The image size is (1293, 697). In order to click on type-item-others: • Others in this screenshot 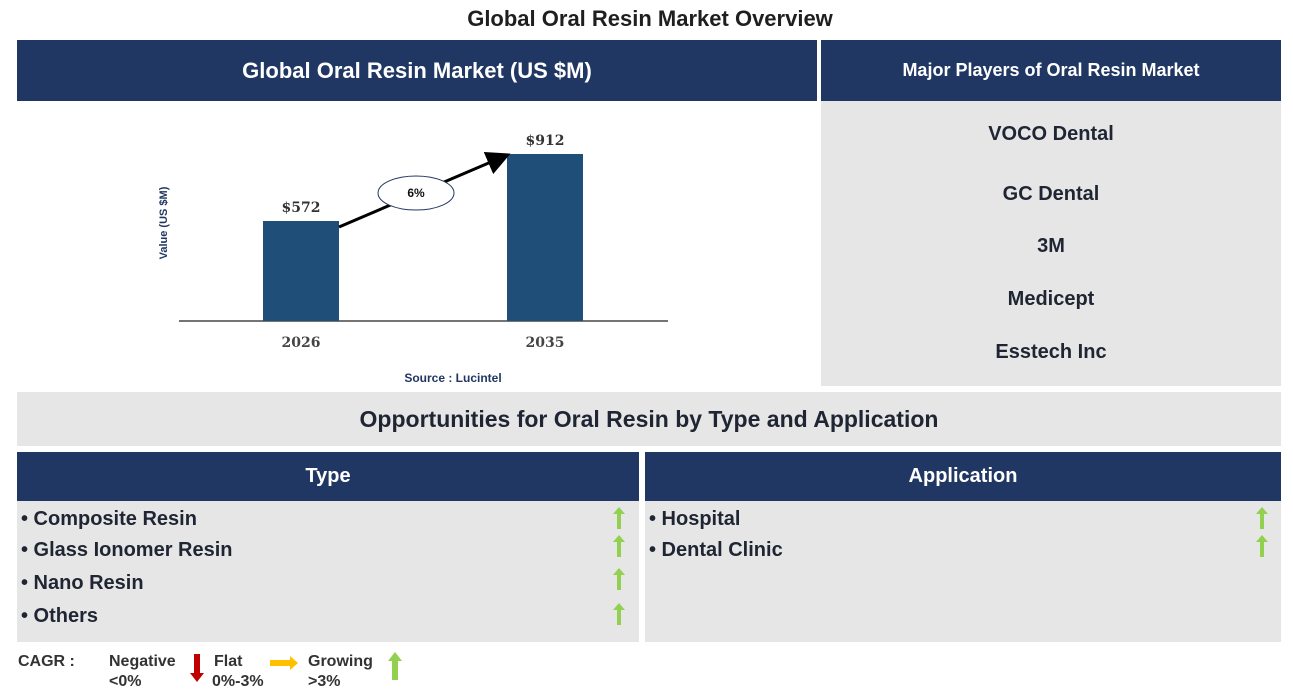, I will do `click(60, 616)`.